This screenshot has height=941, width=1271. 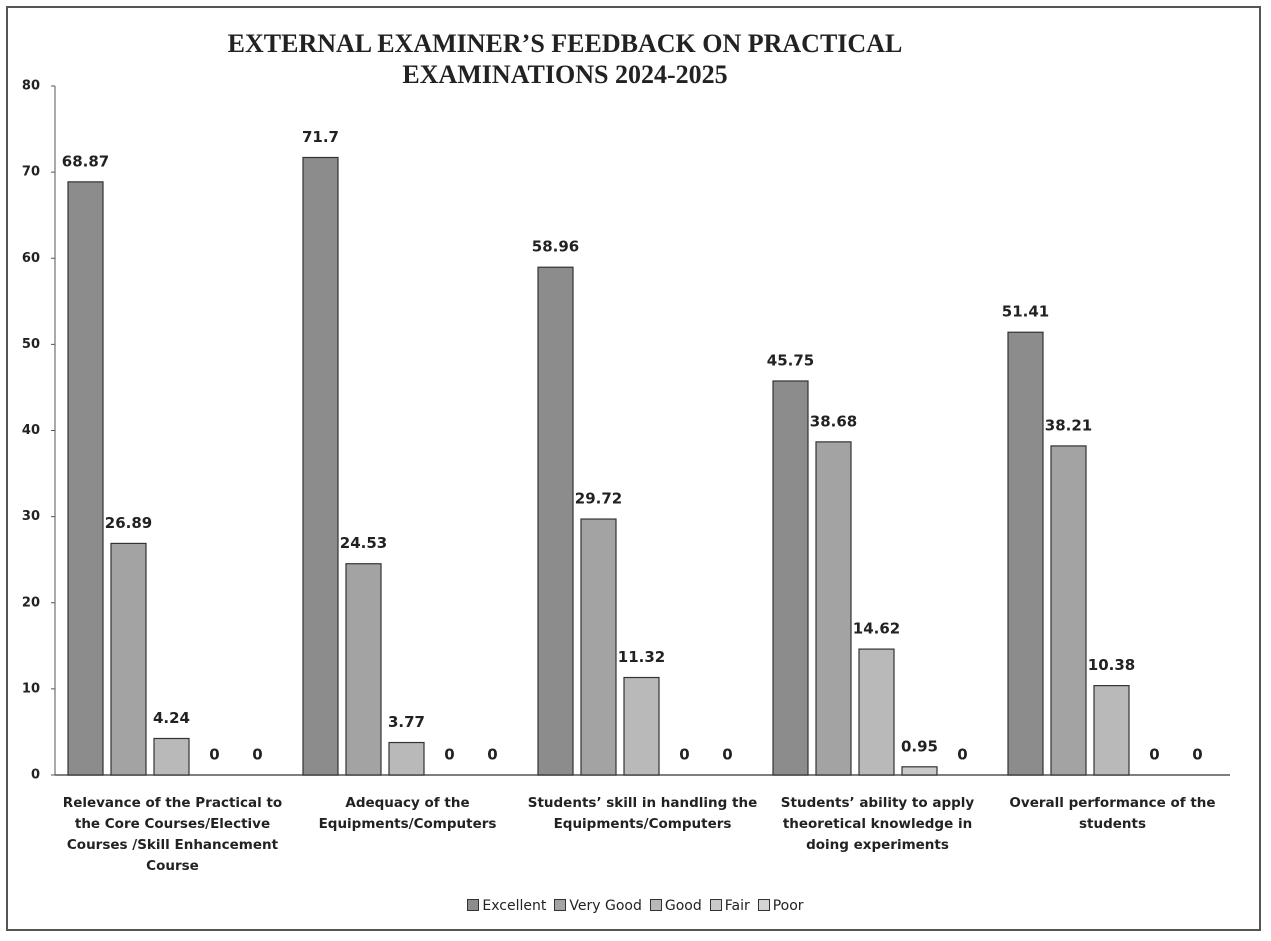 What do you see at coordinates (31, 516) in the screenshot?
I see `y-tick-label: 30` at bounding box center [31, 516].